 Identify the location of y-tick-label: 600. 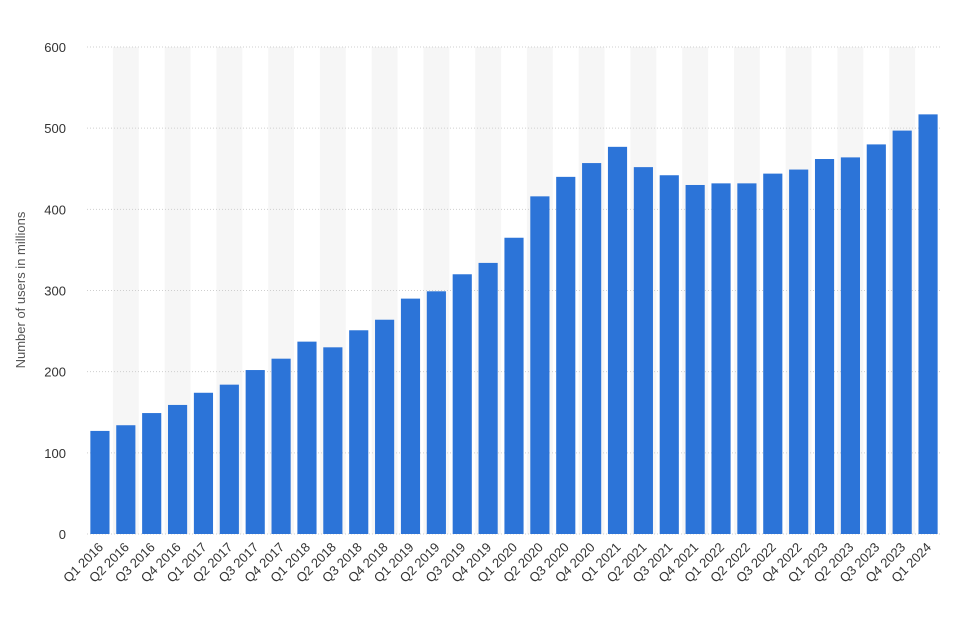
(55, 47).